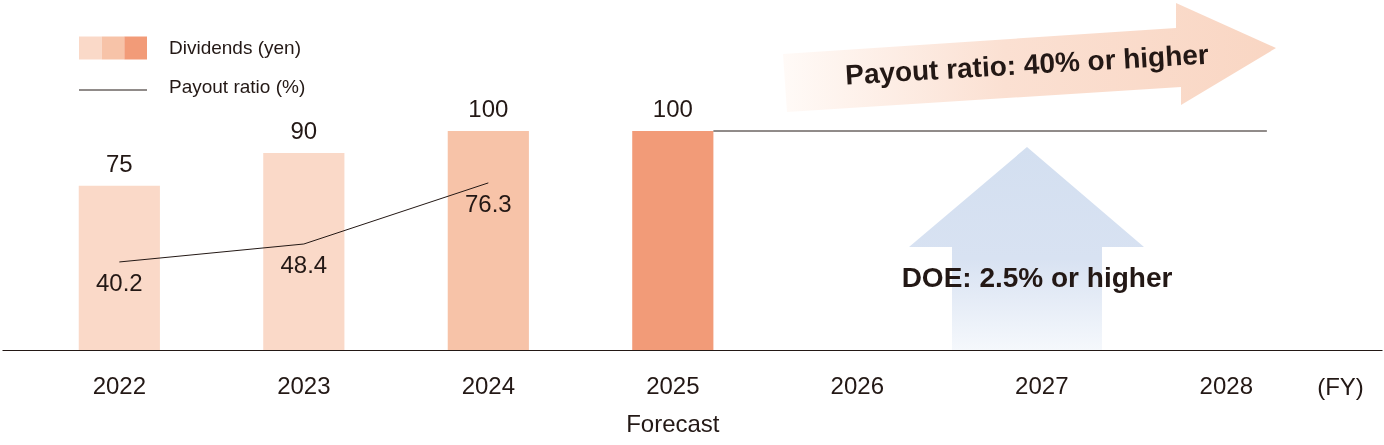 The width and height of the screenshot is (1384, 445). I want to click on data-label: 90, so click(304, 130).